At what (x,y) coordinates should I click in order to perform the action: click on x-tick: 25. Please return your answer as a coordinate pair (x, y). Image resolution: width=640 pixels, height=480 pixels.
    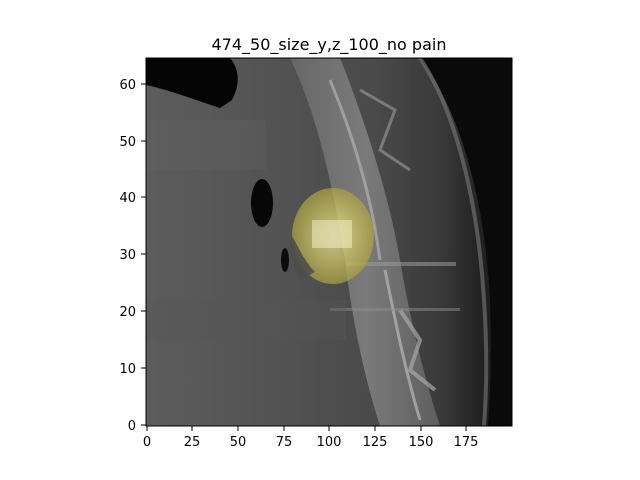
    Looking at the image, I should click on (192, 438).